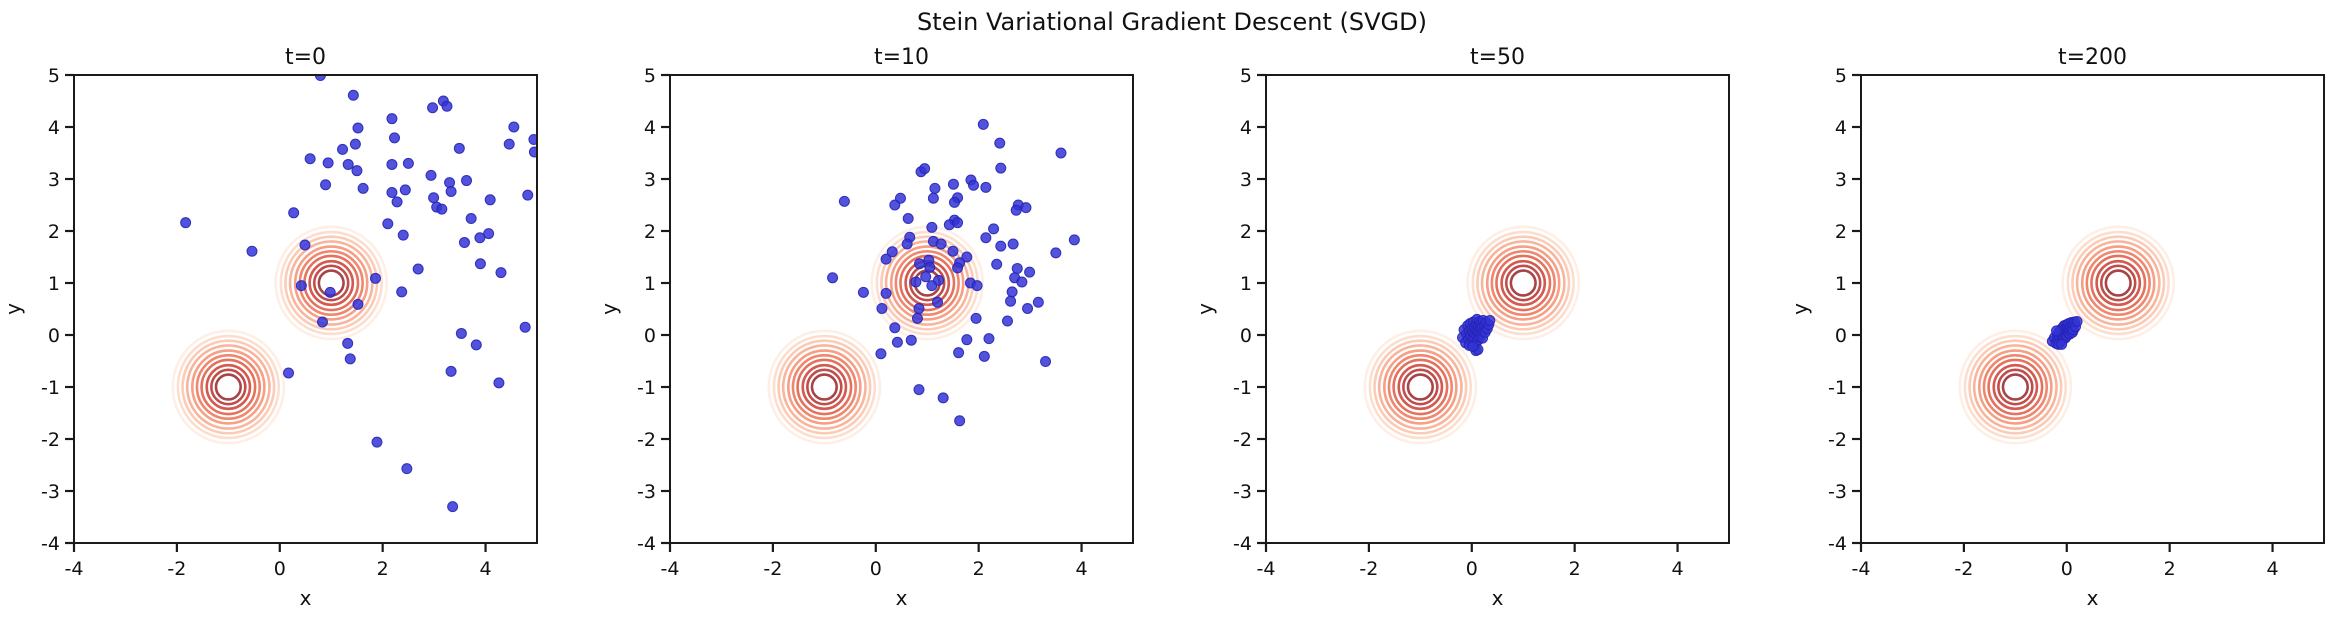 The height and width of the screenshot is (623, 2344). Describe the element at coordinates (1246, 180) in the screenshot. I see `y-tick-label: 3` at that location.